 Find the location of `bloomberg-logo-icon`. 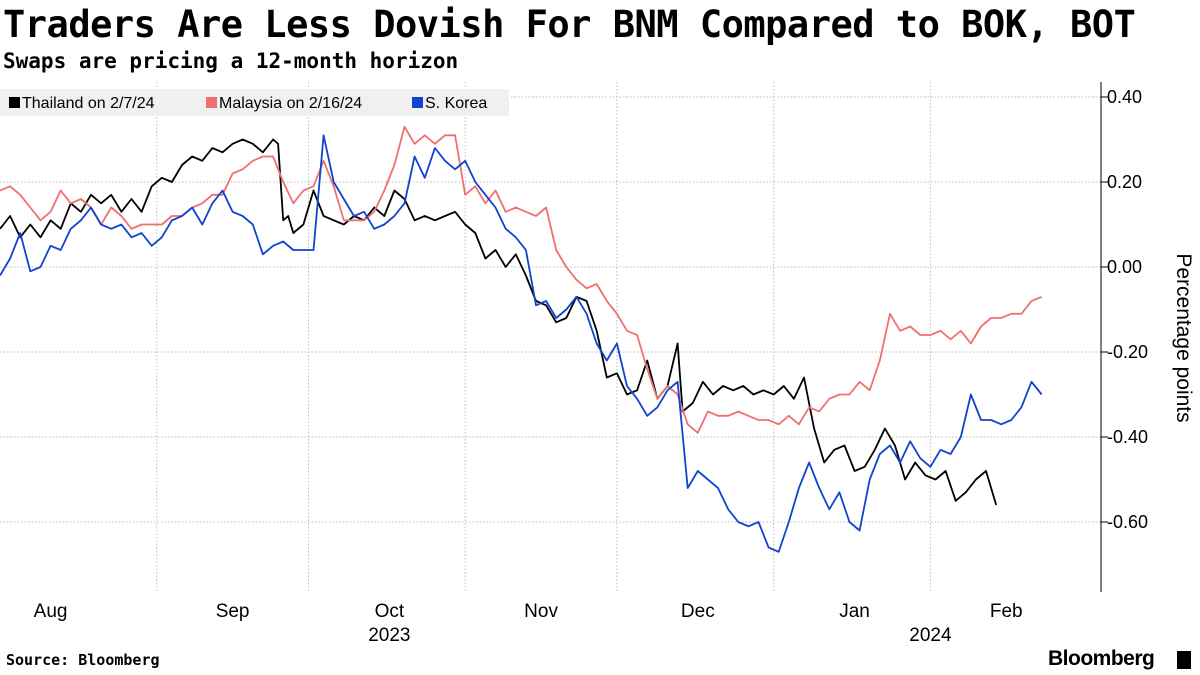

bloomberg-logo-icon is located at coordinates (1184, 660).